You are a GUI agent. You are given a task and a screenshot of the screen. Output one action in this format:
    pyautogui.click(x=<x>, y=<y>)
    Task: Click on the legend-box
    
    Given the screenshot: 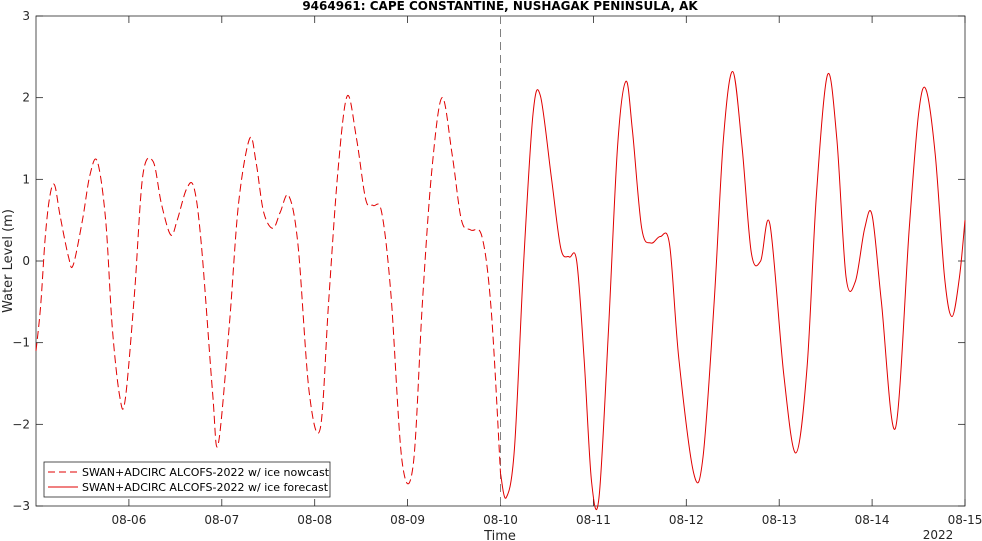 What is the action you would take?
    pyautogui.click(x=187, y=479)
    